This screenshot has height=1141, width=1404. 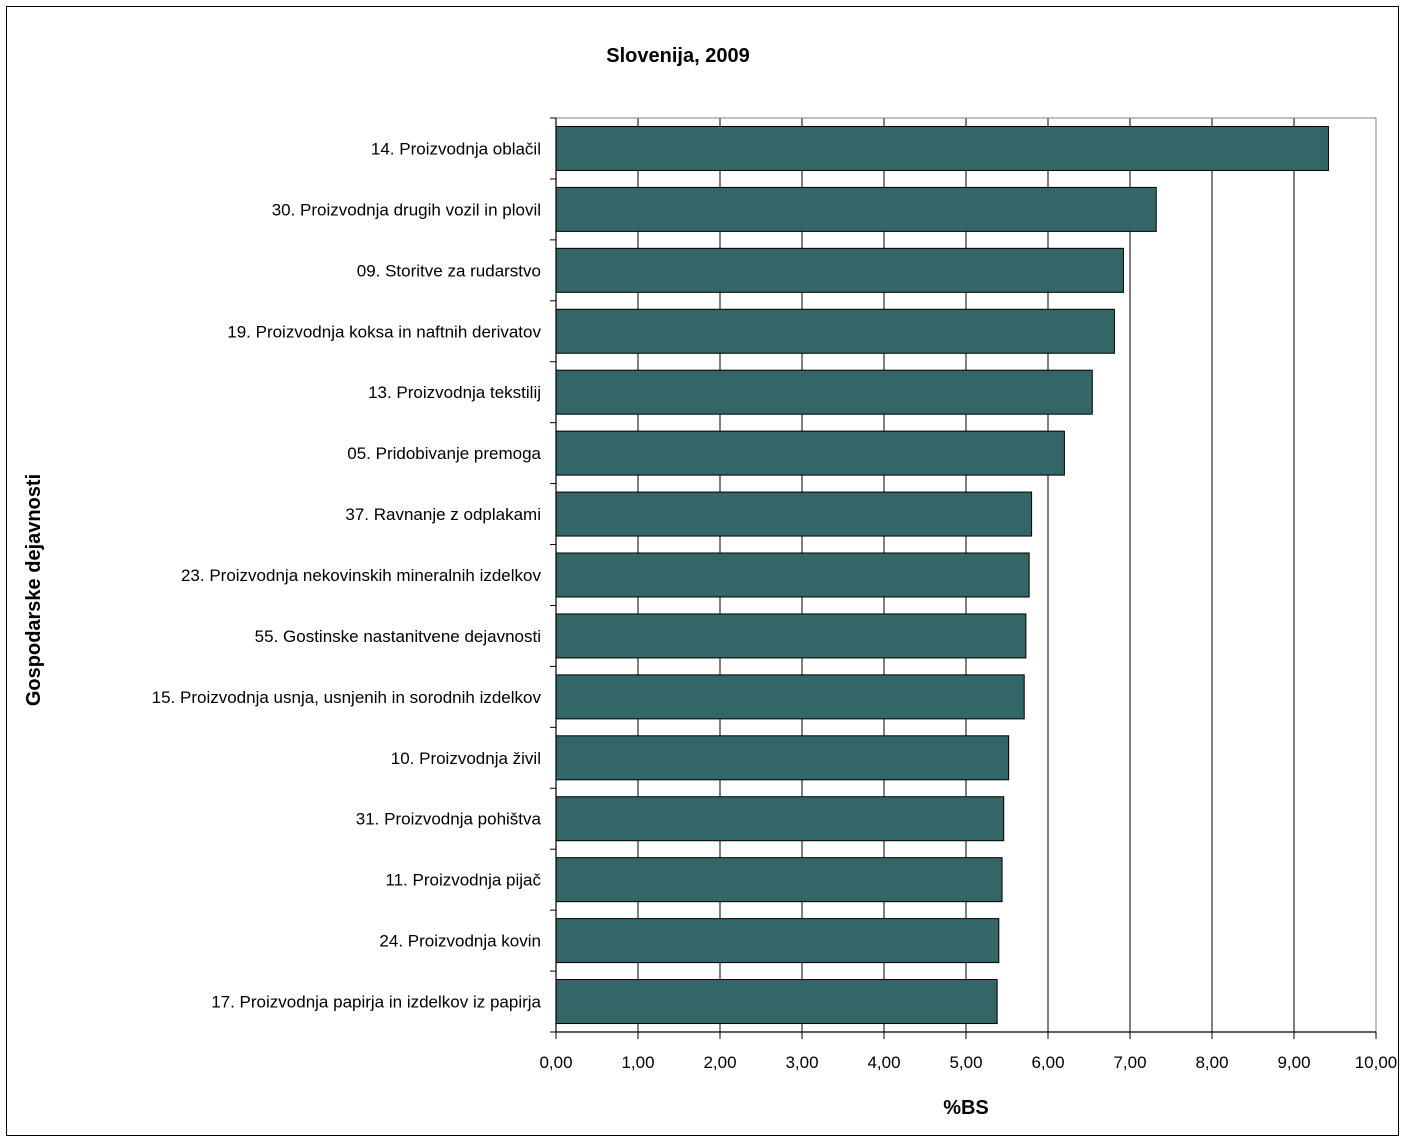 I want to click on category-label: 05. Pridobivanje premoga, so click(x=444, y=453).